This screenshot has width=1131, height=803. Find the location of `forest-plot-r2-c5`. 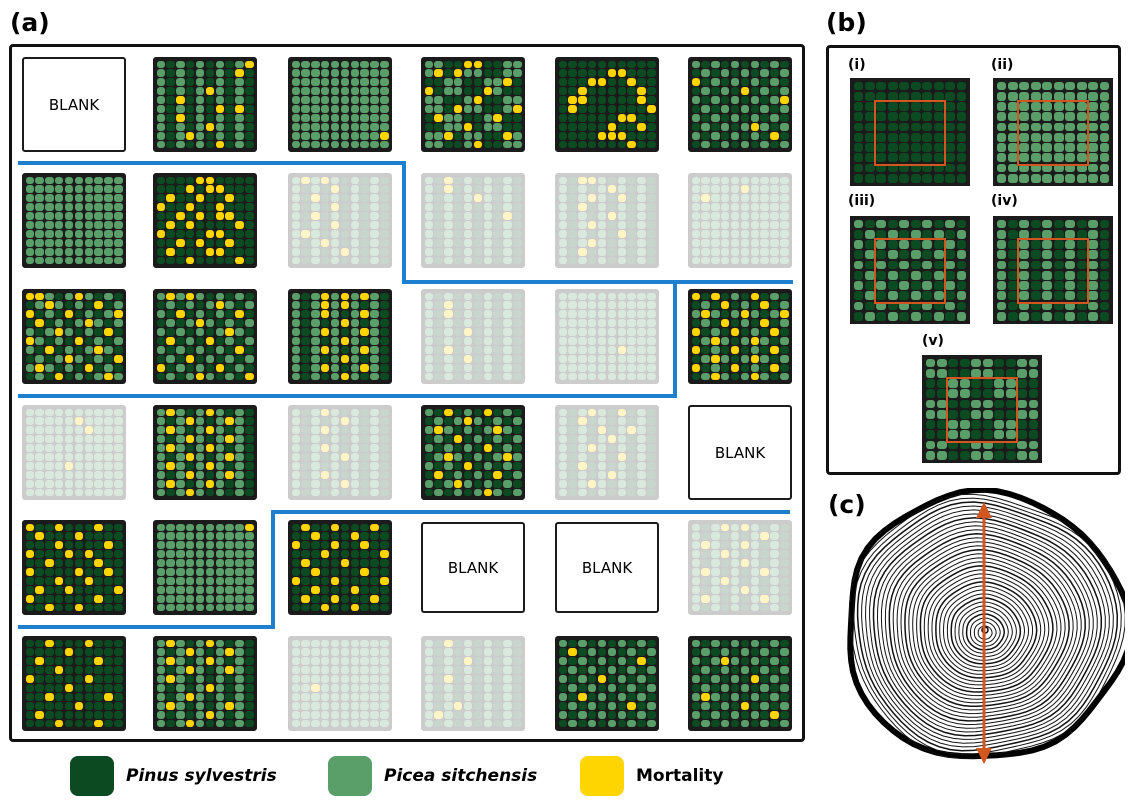

forest-plot-r2-c5 is located at coordinates (607, 220).